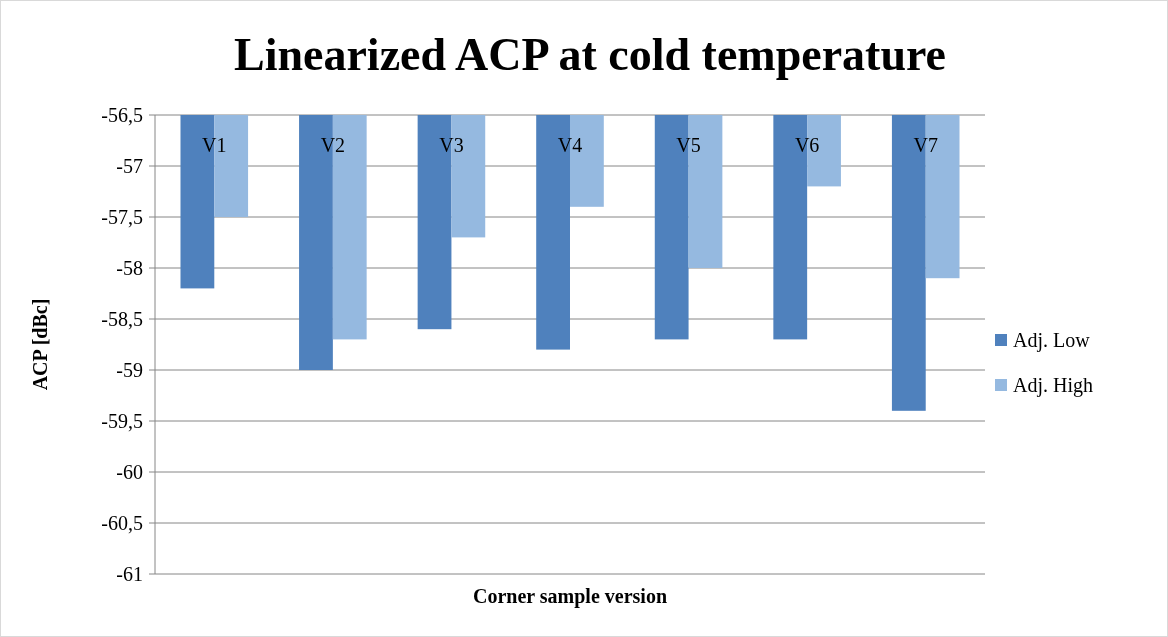 This screenshot has height=637, width=1168. Describe the element at coordinates (570, 596) in the screenshot. I see `x-axis-title: Corner sample version` at that location.